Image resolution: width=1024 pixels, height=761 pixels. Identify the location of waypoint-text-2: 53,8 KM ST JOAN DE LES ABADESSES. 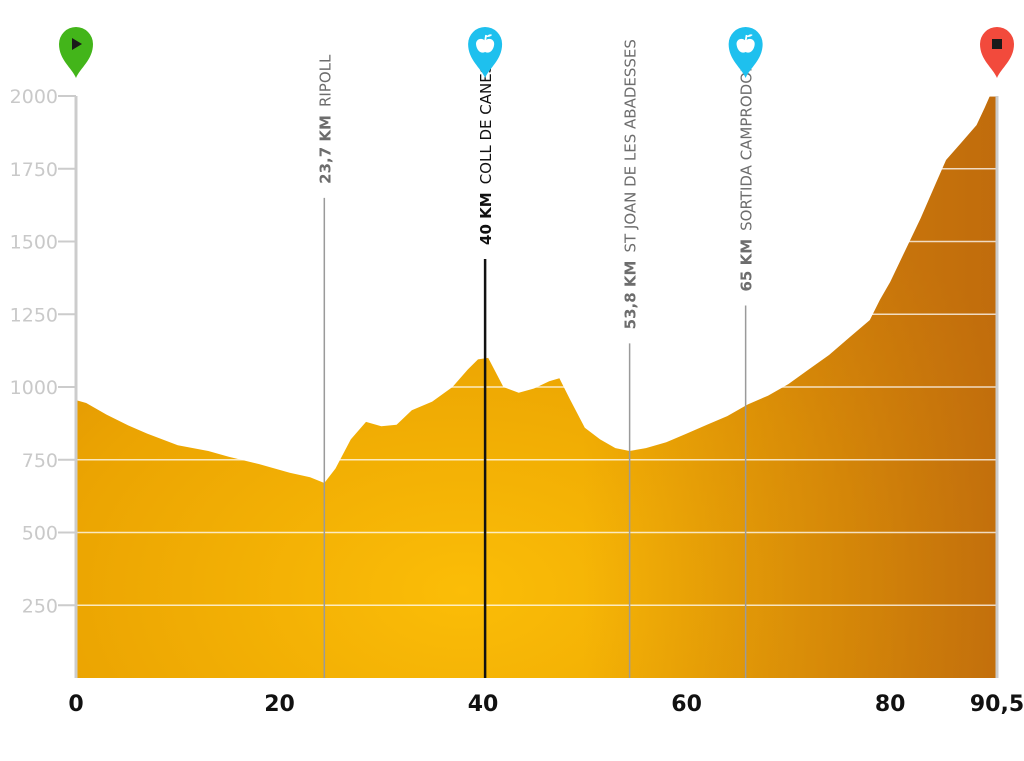
(631, 184).